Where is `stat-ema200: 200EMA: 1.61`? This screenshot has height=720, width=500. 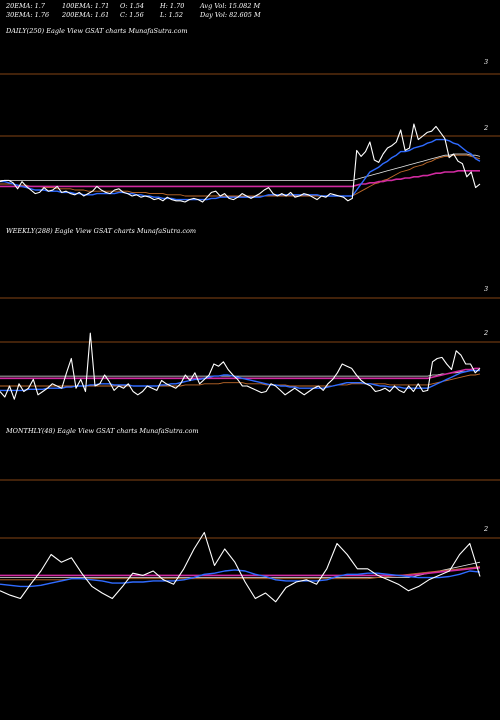 stat-ema200: 200EMA: 1.61 is located at coordinates (86, 15).